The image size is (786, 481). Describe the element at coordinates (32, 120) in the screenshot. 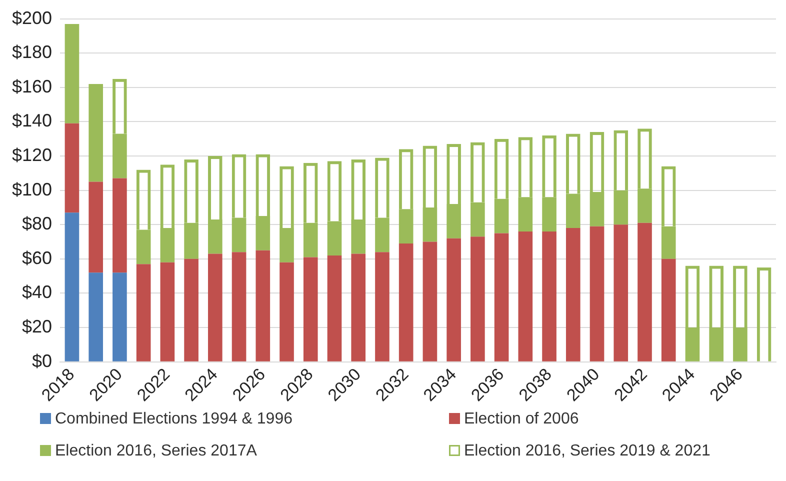

I see `y-tick-label: $140` at that location.